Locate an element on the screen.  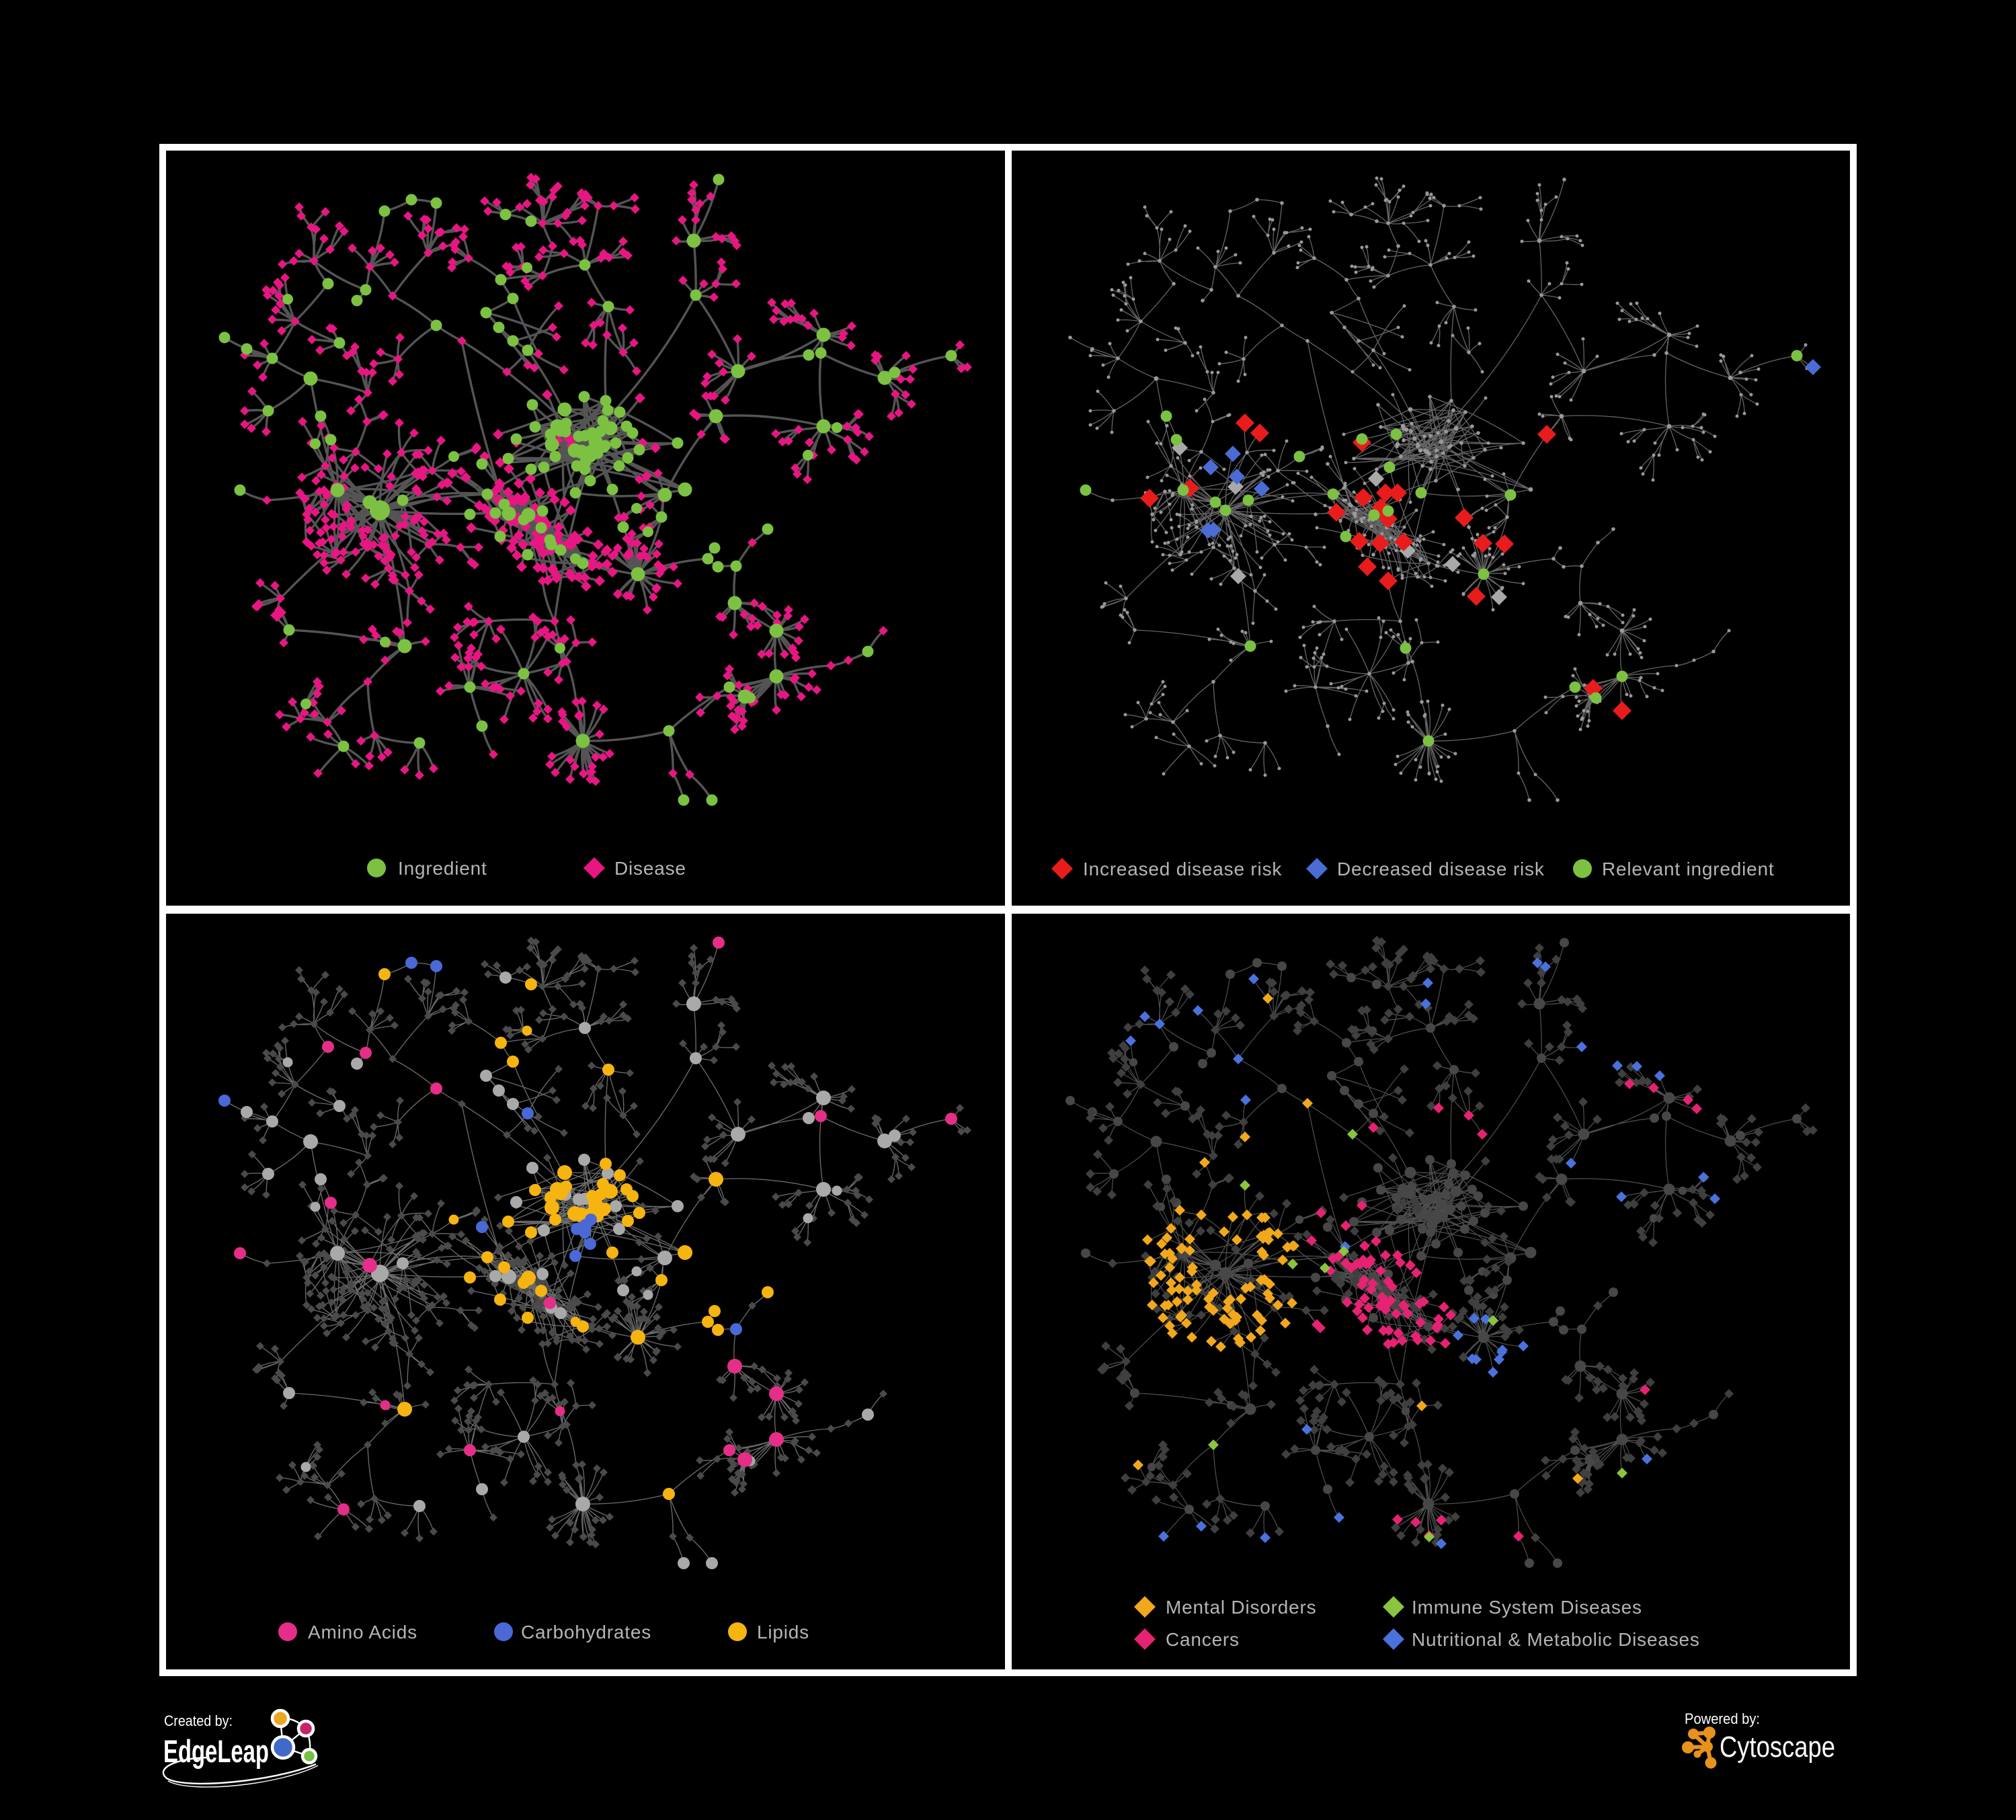
svg-text: EdgeLeap is located at coordinates (216, 1751).